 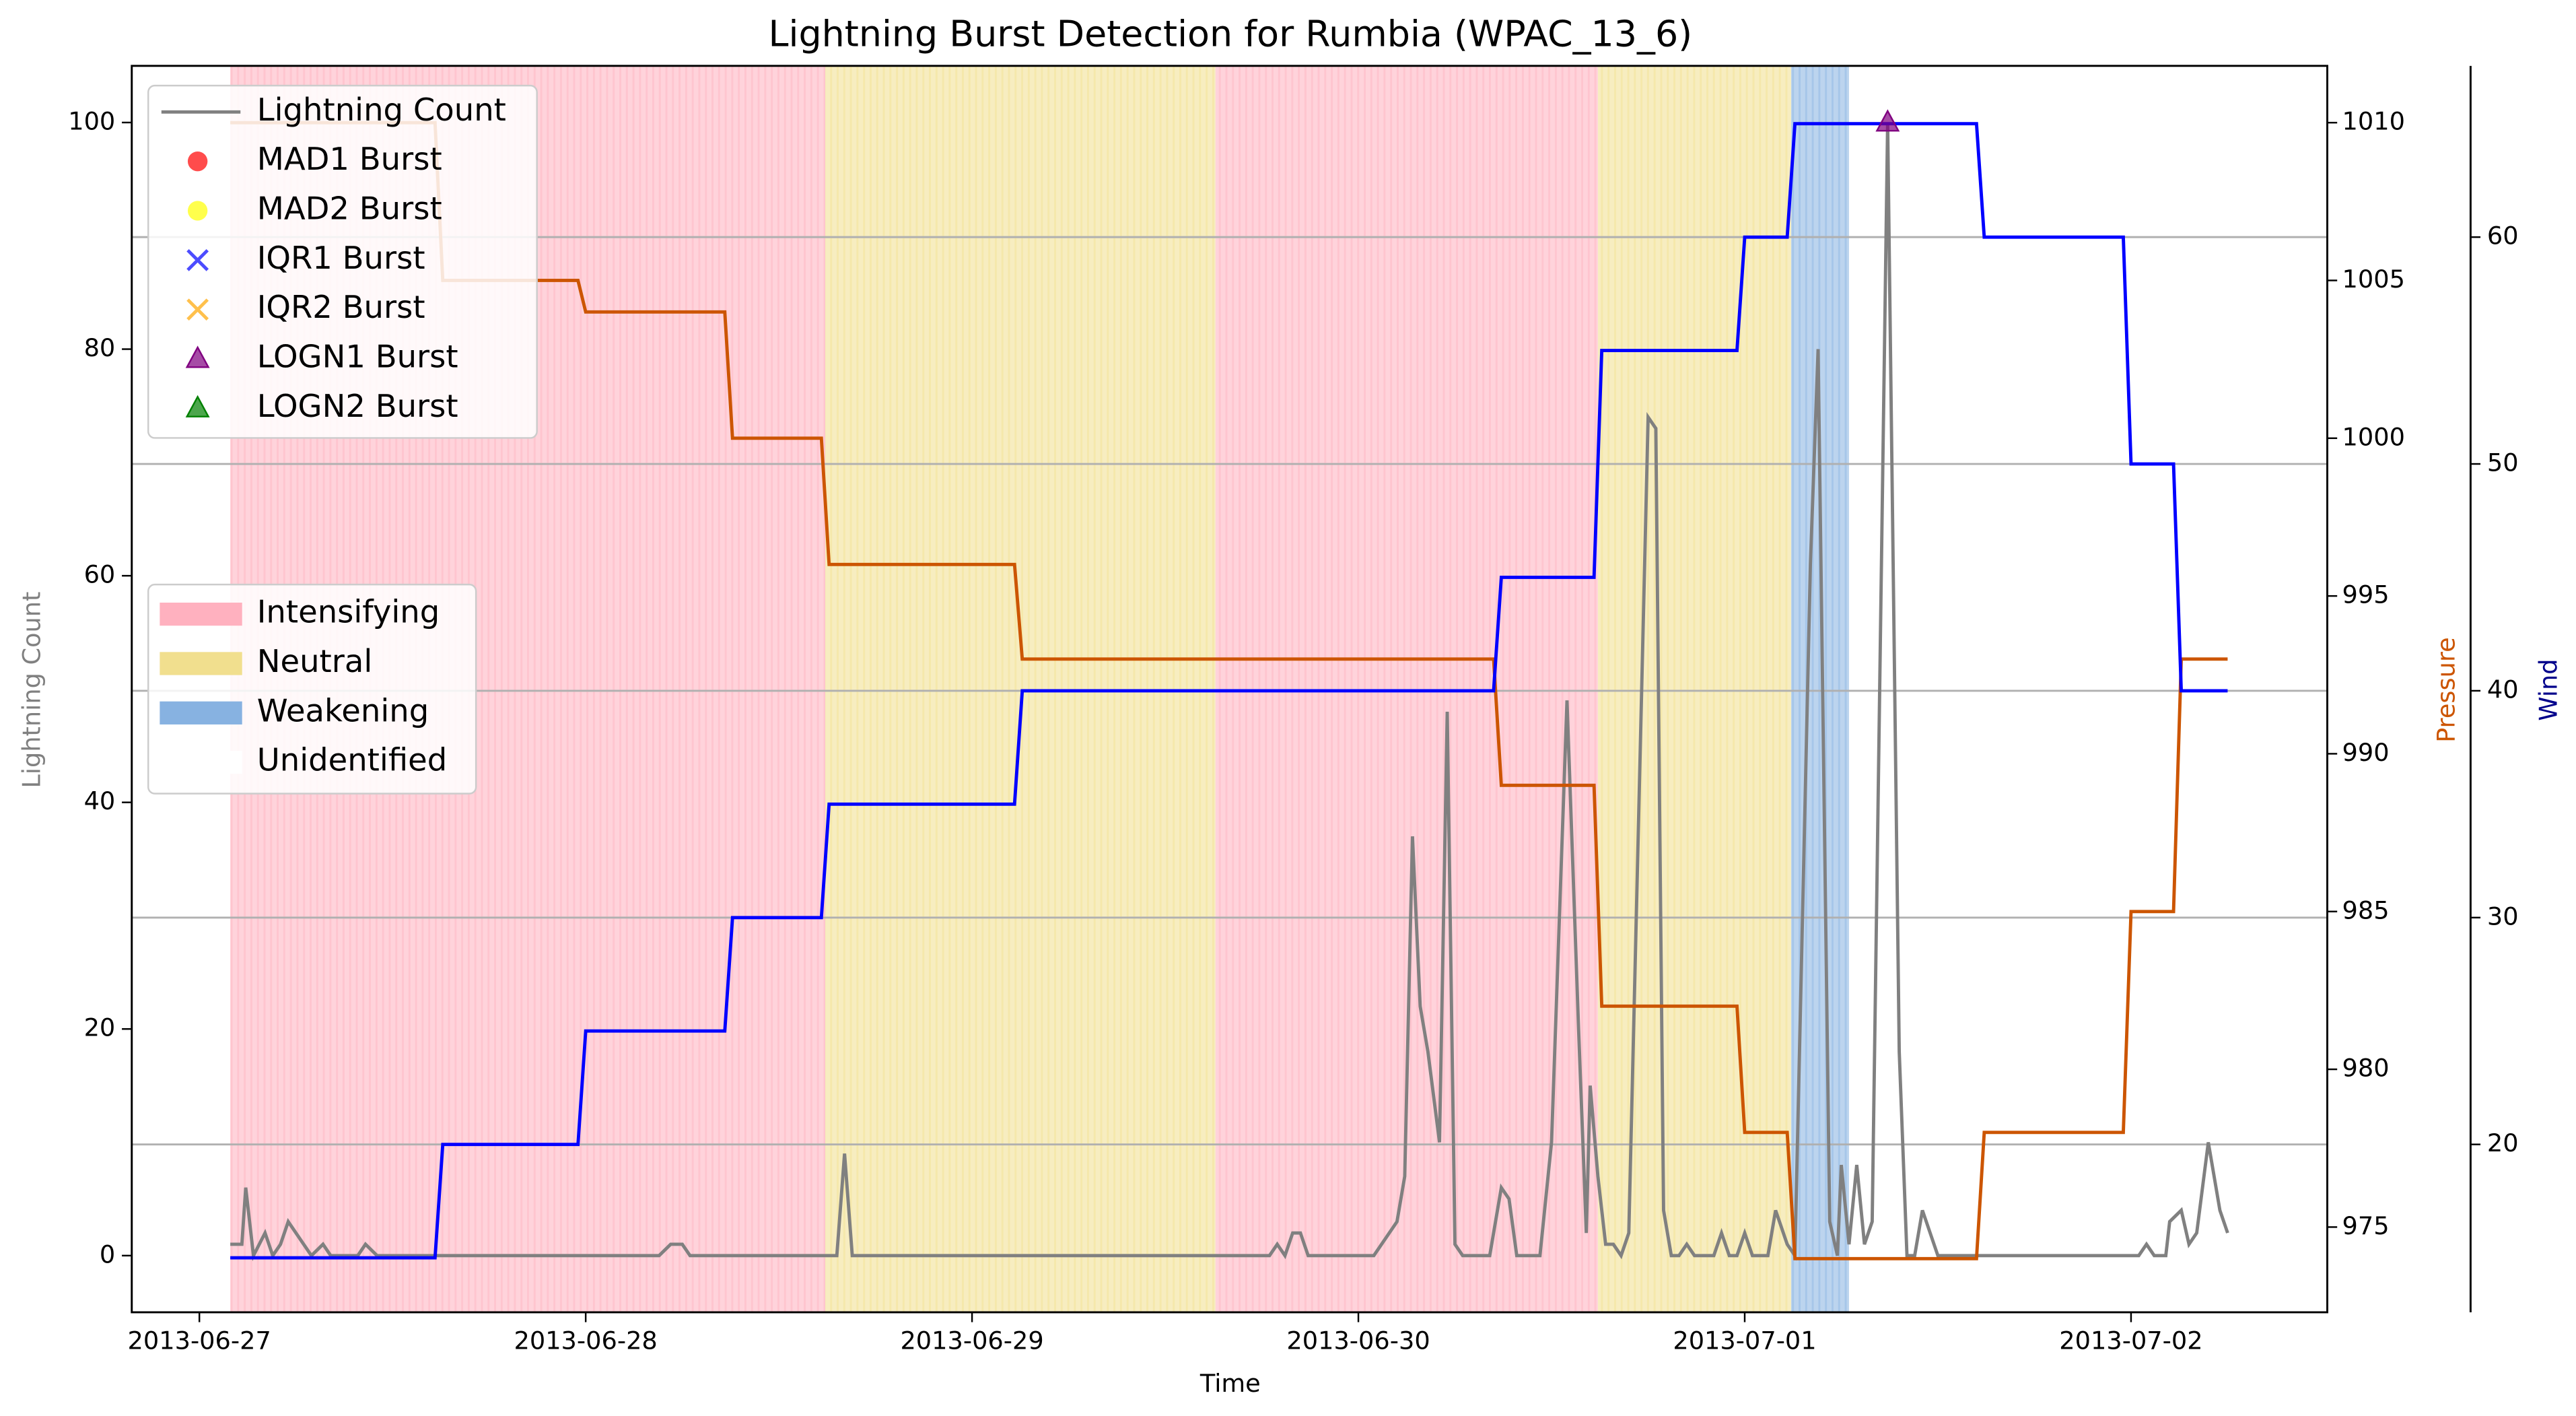 What do you see at coordinates (348, 612) in the screenshot?
I see `legend-label: Intensifying` at bounding box center [348, 612].